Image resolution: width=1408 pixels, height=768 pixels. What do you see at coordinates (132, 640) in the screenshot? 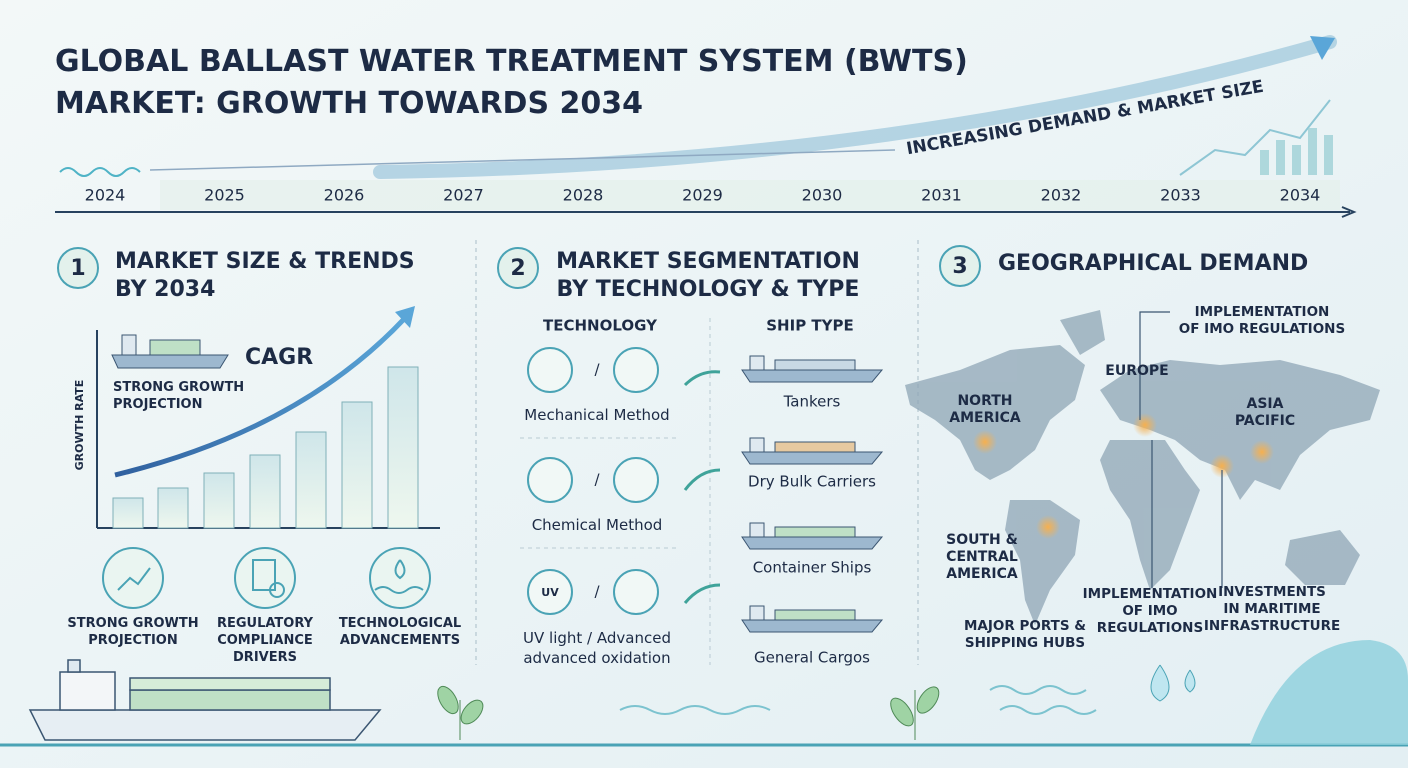
I see `driver-label-line: PROJECTION` at bounding box center [132, 640].